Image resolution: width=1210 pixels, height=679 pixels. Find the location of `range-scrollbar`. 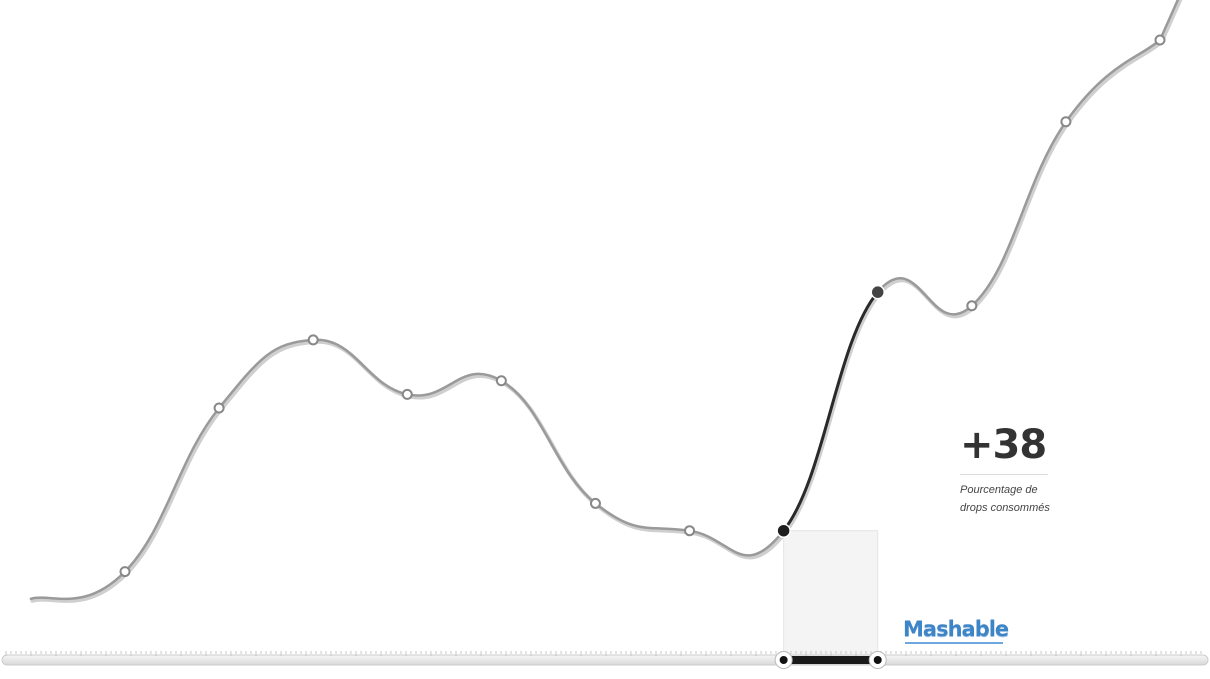

range-scrollbar is located at coordinates (605, 660).